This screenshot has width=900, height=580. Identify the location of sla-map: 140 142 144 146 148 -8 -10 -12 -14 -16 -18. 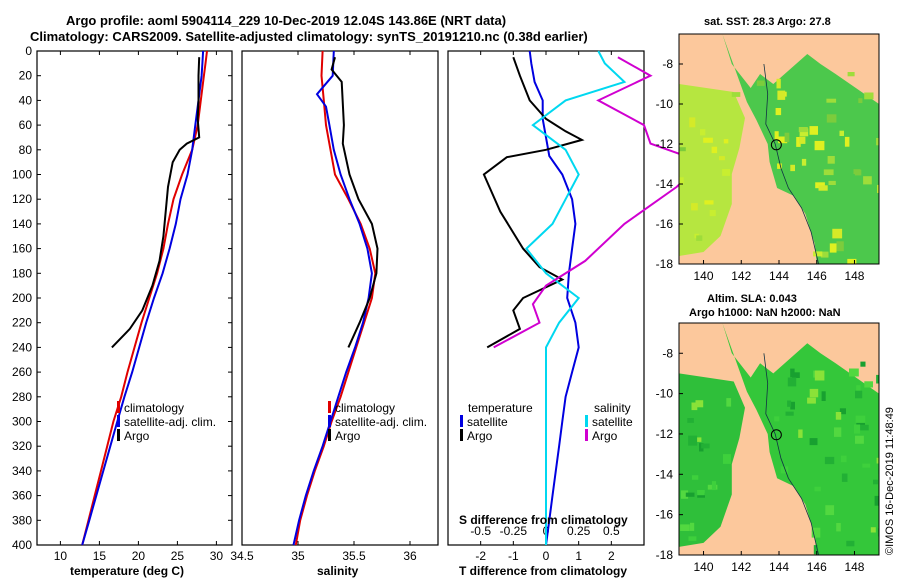
(768, 448).